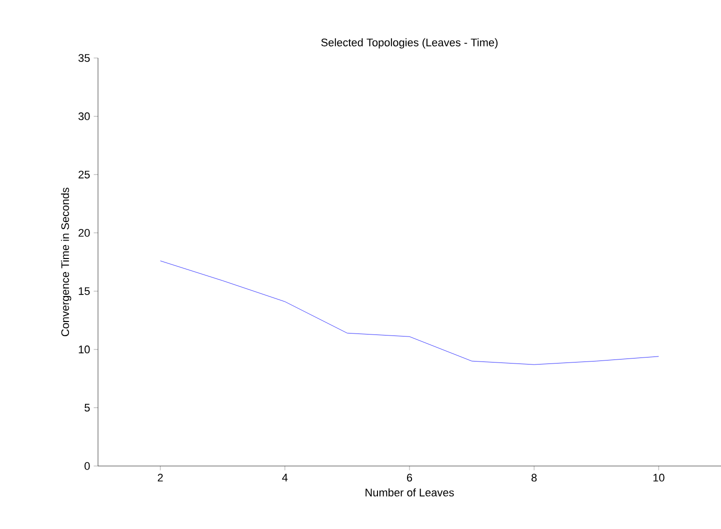 This screenshot has height=529, width=721. I want to click on chart-title: Selected Topologies (Leaves - Time), so click(409, 43).